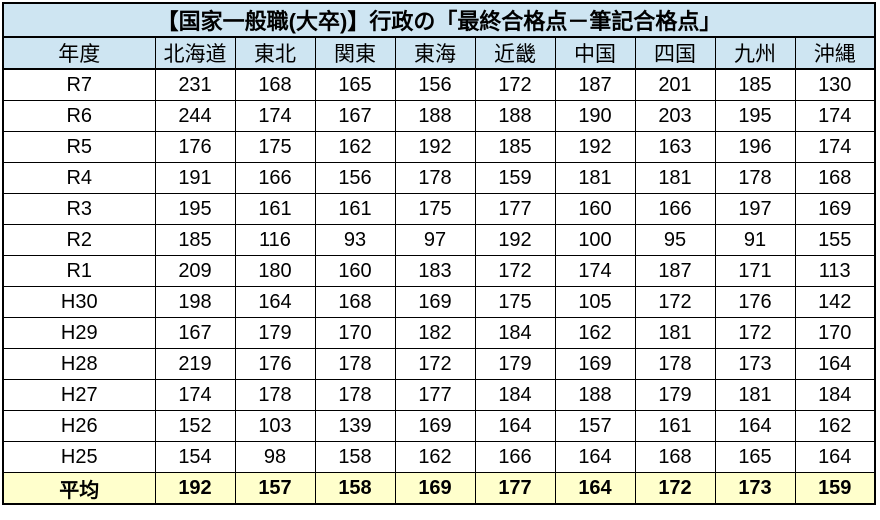 The height and width of the screenshot is (520, 880). I want to click on score-cell: 203, so click(675, 116).